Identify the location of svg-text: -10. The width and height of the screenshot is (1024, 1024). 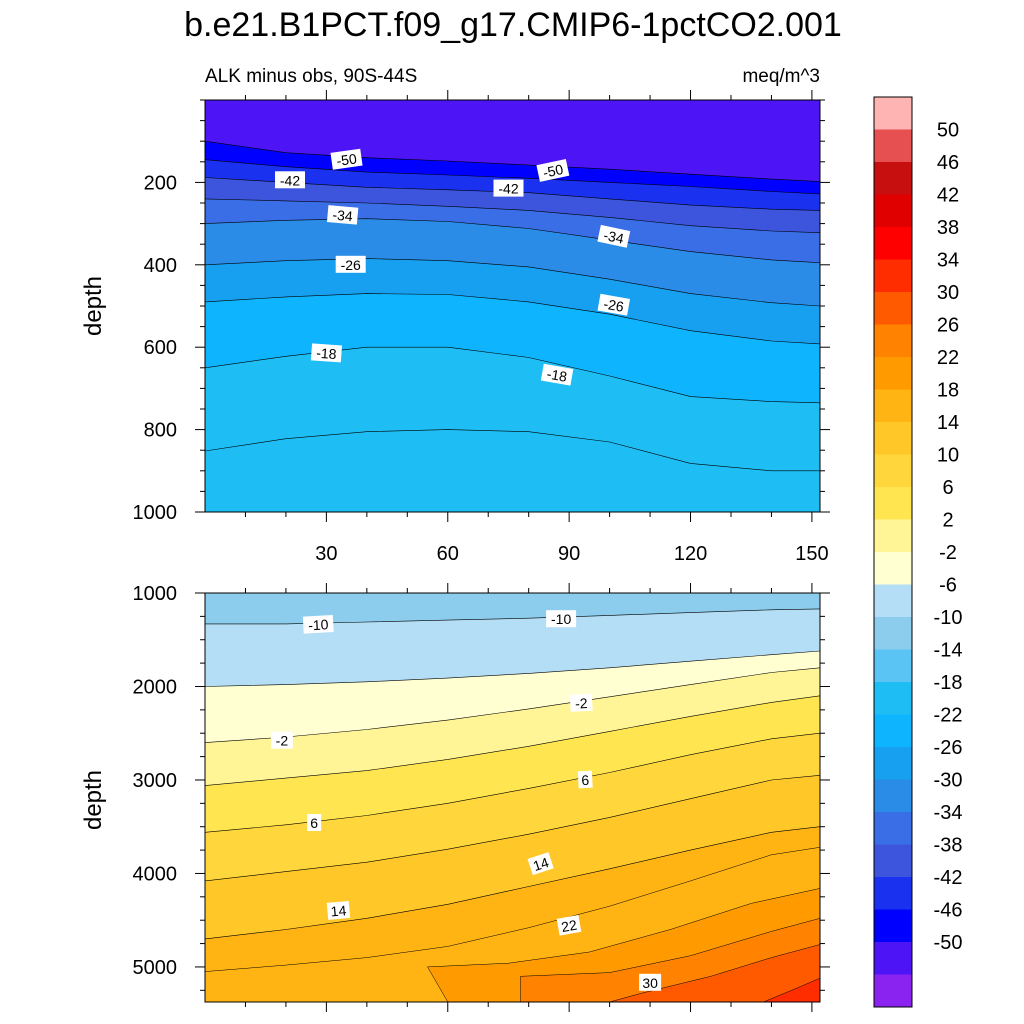
(318, 624).